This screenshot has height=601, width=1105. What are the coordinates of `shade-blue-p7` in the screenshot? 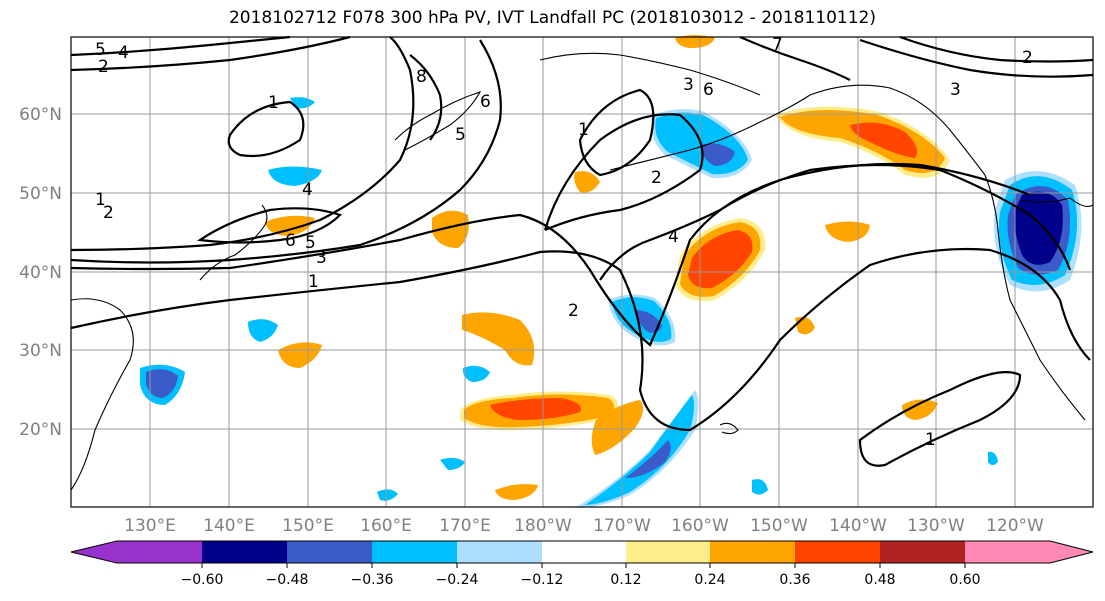 It's located at (760, 487).